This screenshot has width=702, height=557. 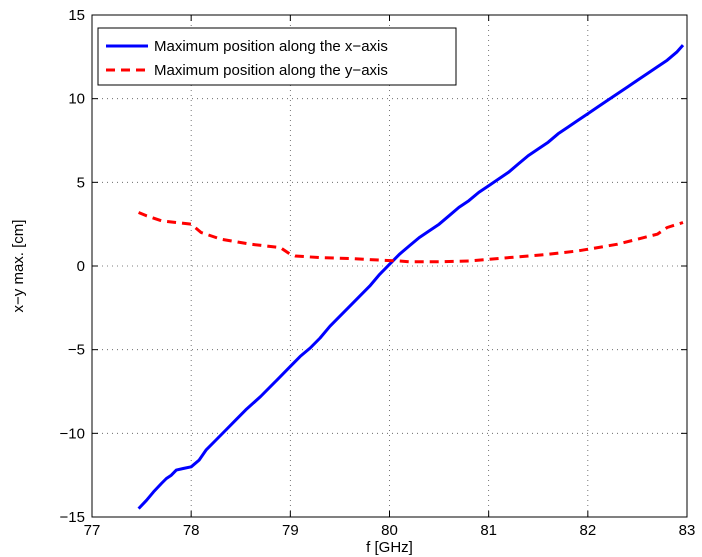 What do you see at coordinates (290, 530) in the screenshot?
I see `x-tick-label: 79` at bounding box center [290, 530].